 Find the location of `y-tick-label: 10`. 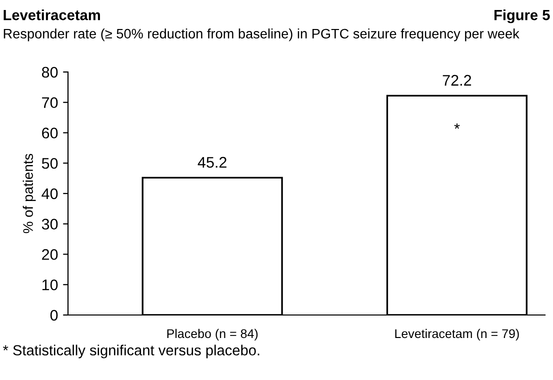

y-tick-label: 10 is located at coordinates (50, 284).